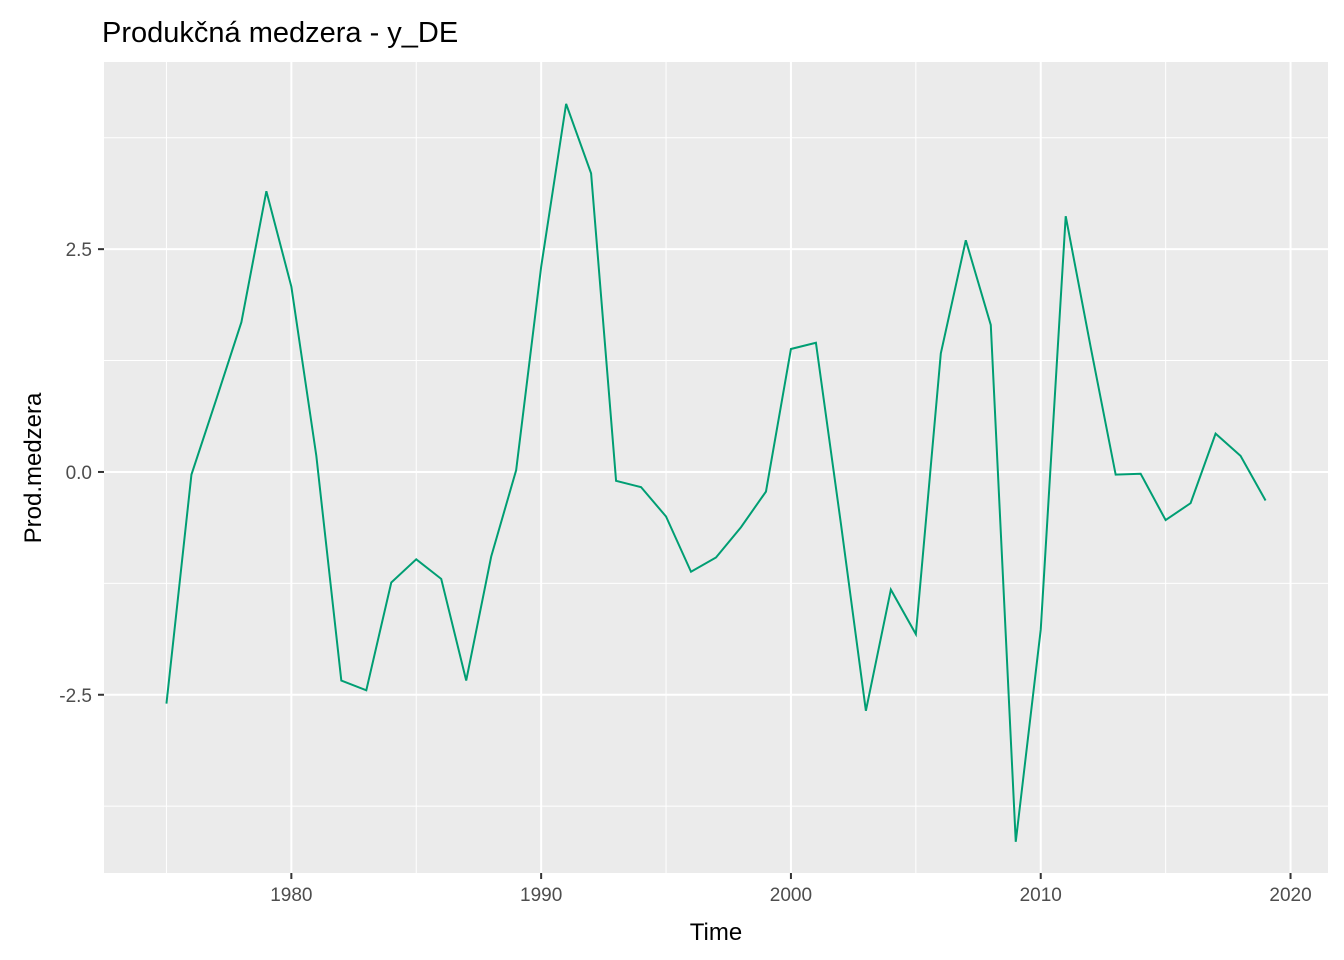 The image size is (1344, 960). What do you see at coordinates (791, 895) in the screenshot?
I see `x-tick-label: 2000` at bounding box center [791, 895].